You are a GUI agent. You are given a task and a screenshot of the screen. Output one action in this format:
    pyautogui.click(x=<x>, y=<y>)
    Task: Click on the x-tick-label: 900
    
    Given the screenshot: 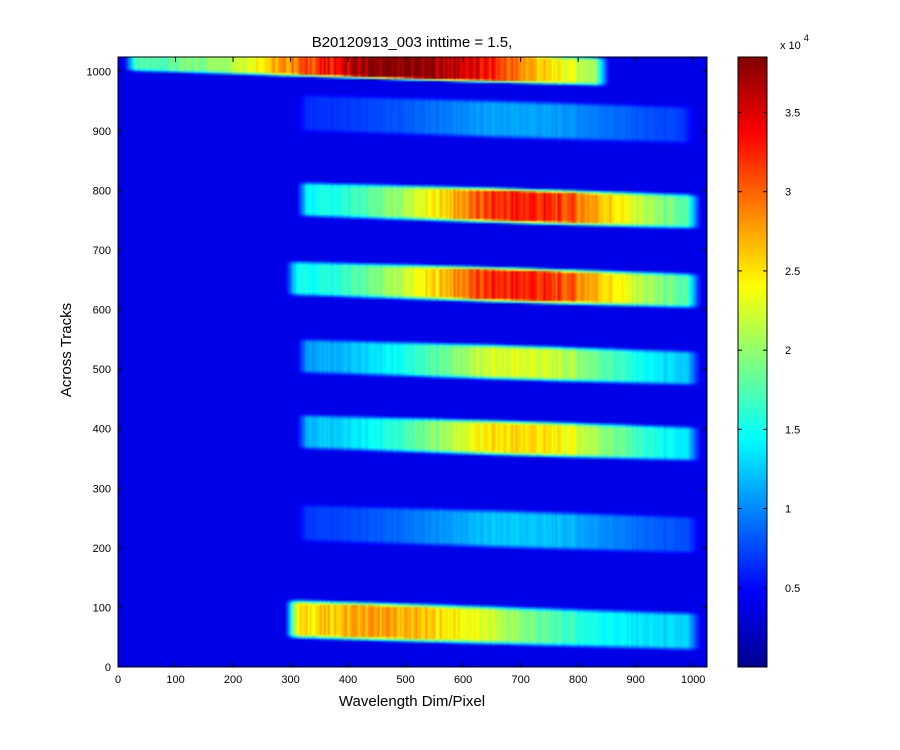 What is the action you would take?
    pyautogui.click(x=635, y=680)
    